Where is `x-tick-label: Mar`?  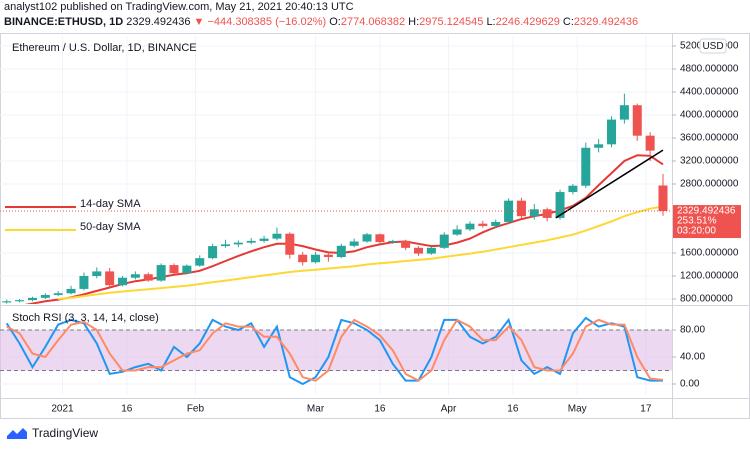
x-tick-label: Mar is located at coordinates (316, 409).